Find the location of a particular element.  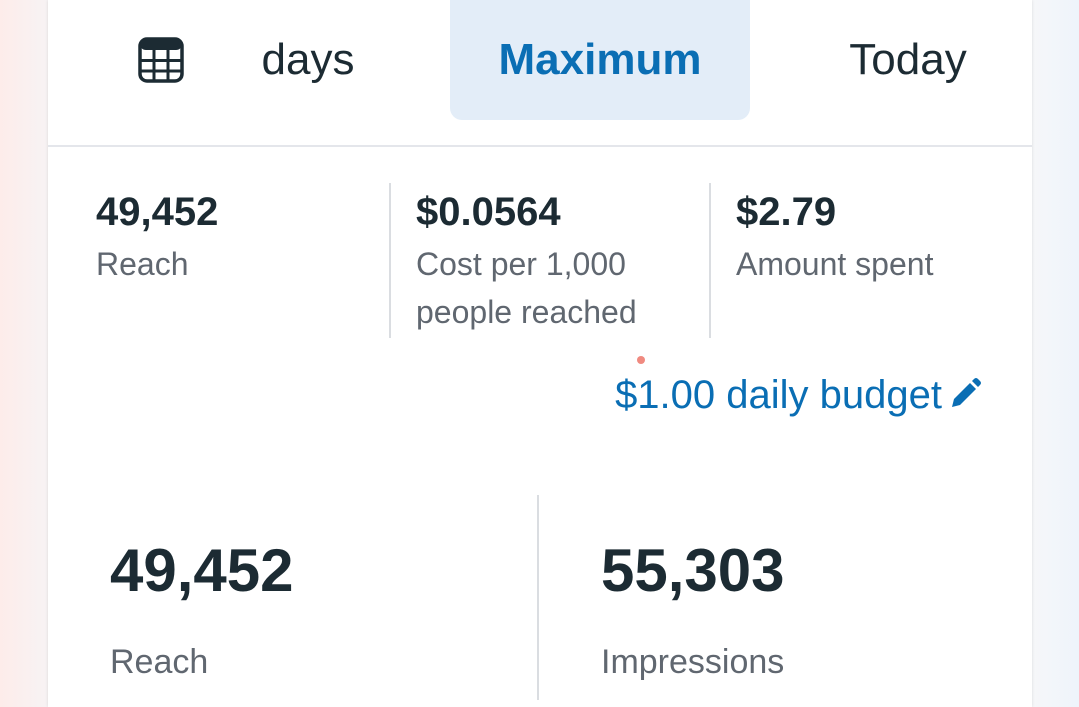

notification-dot is located at coordinates (641, 360).